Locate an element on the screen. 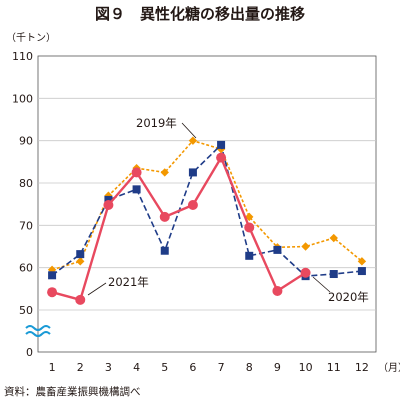  leader-line-2020 is located at coordinates (321, 284).